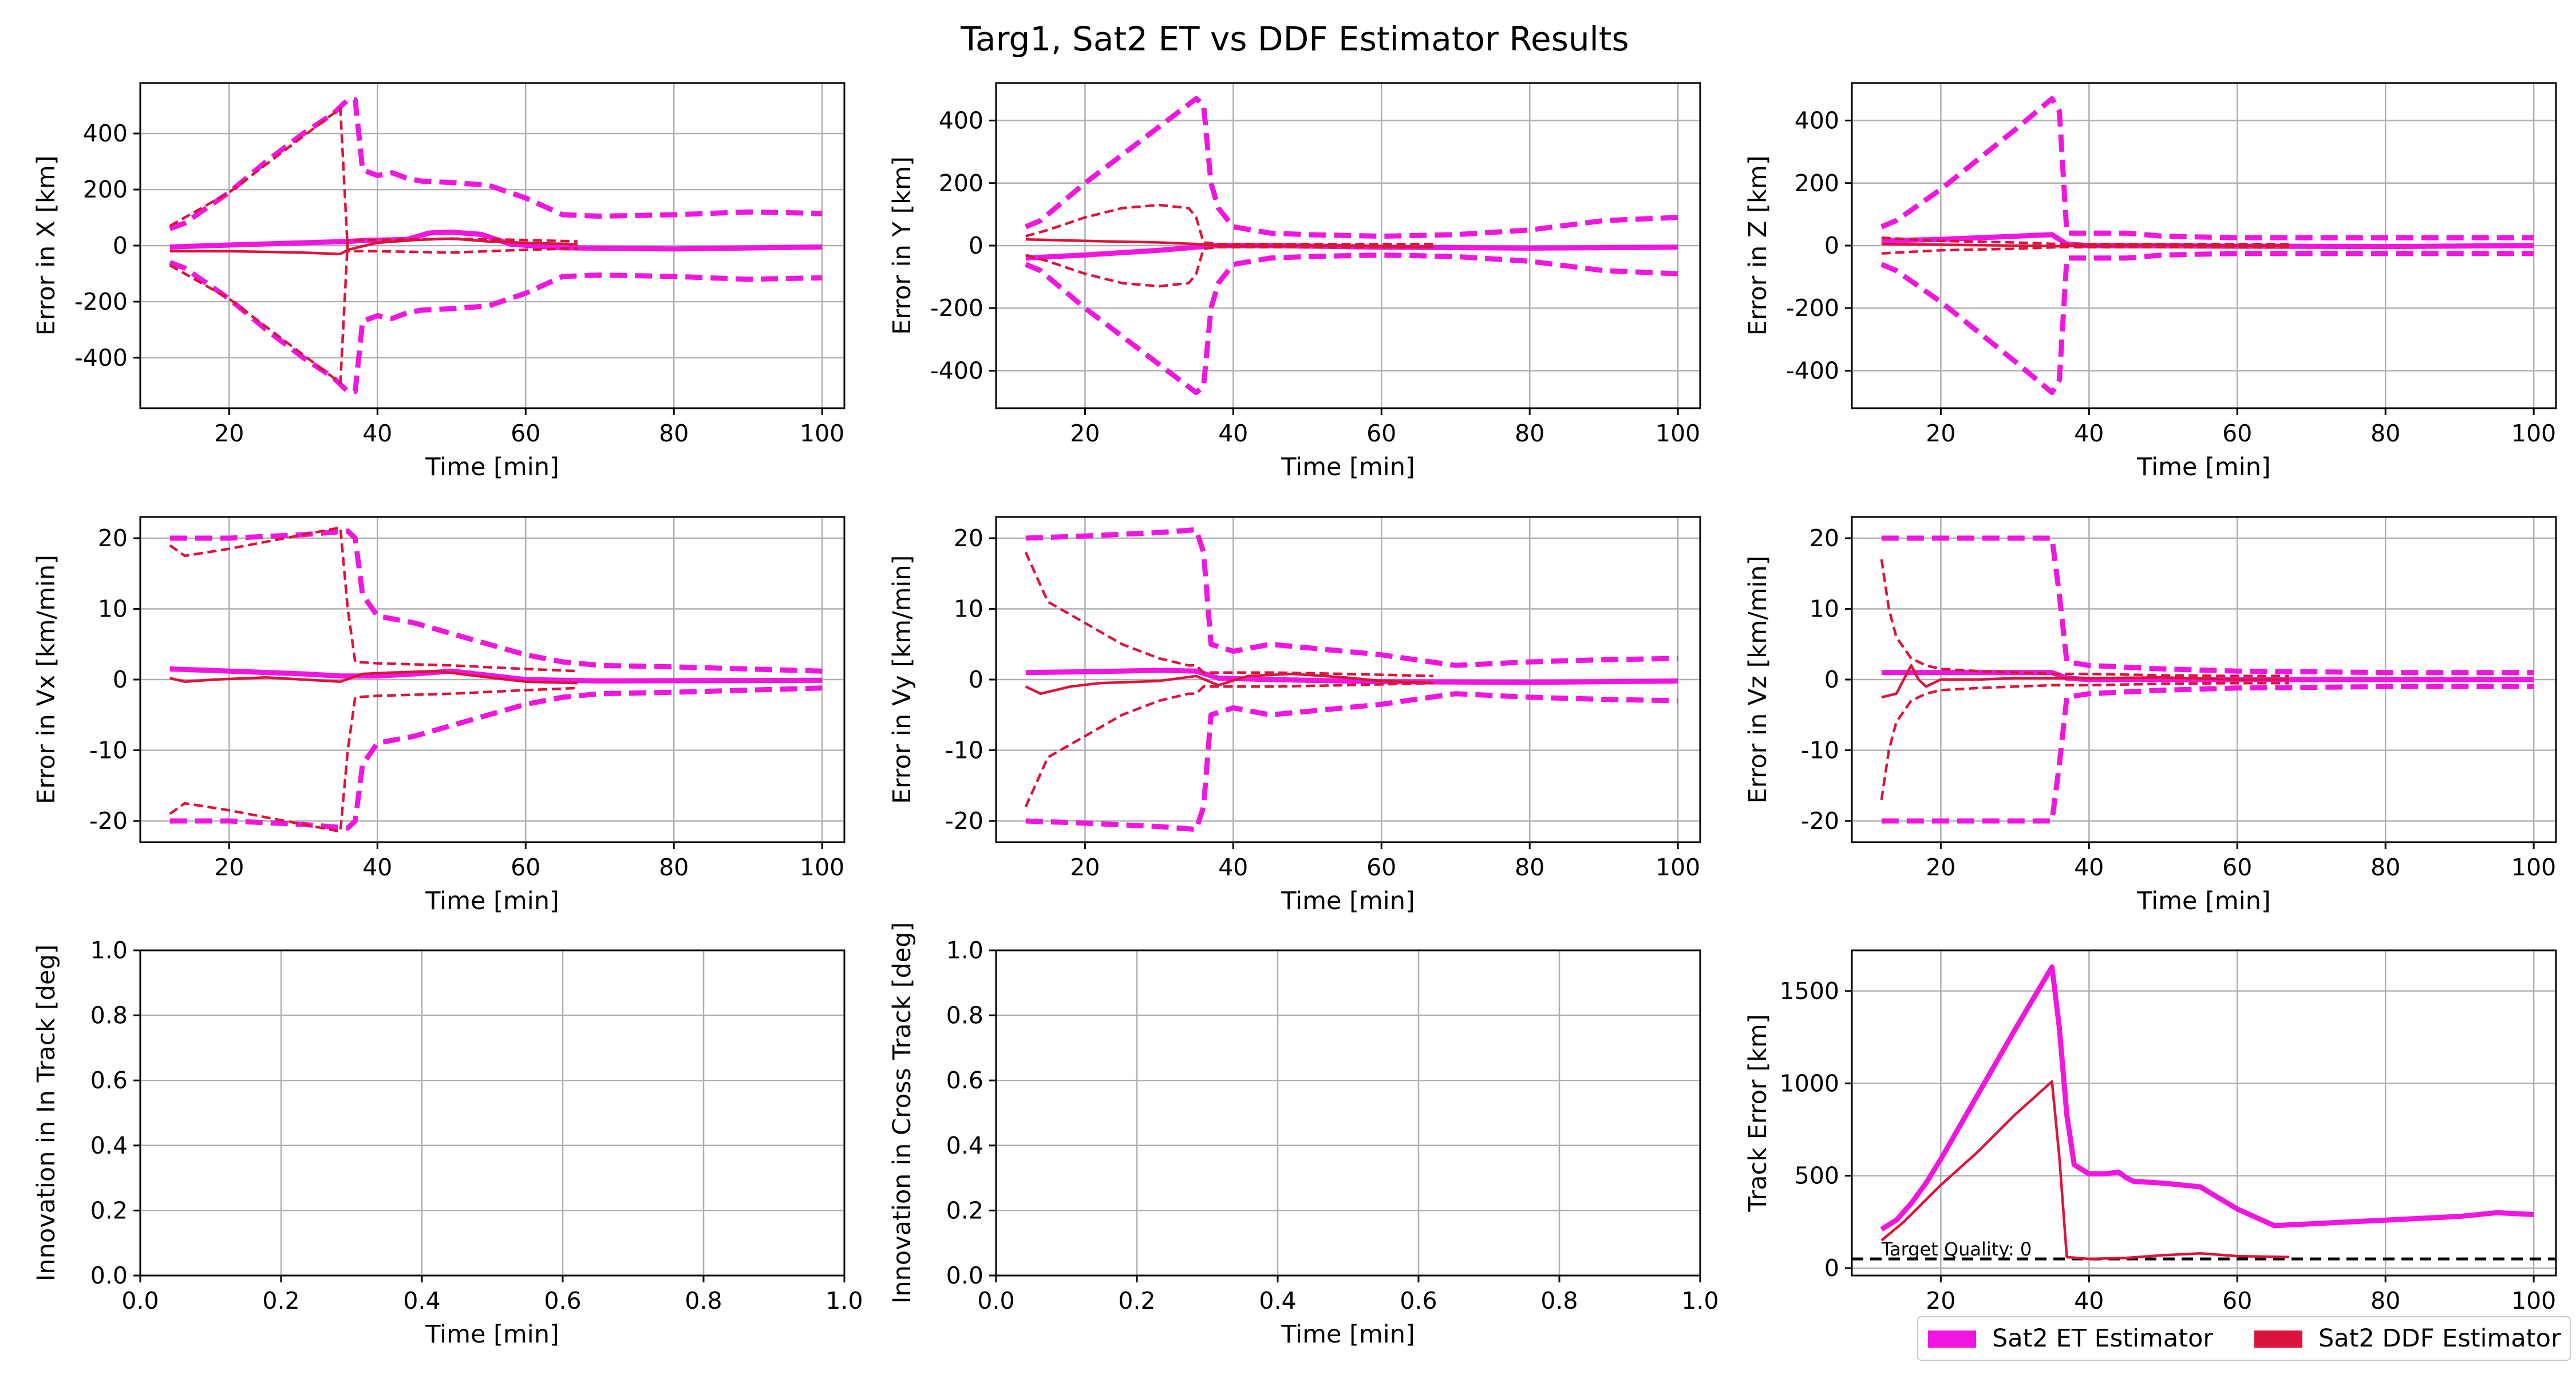 The height and width of the screenshot is (1374, 2576). What do you see at coordinates (902, 680) in the screenshot?
I see `y-axis-label: Error in Vy [km/min]` at bounding box center [902, 680].